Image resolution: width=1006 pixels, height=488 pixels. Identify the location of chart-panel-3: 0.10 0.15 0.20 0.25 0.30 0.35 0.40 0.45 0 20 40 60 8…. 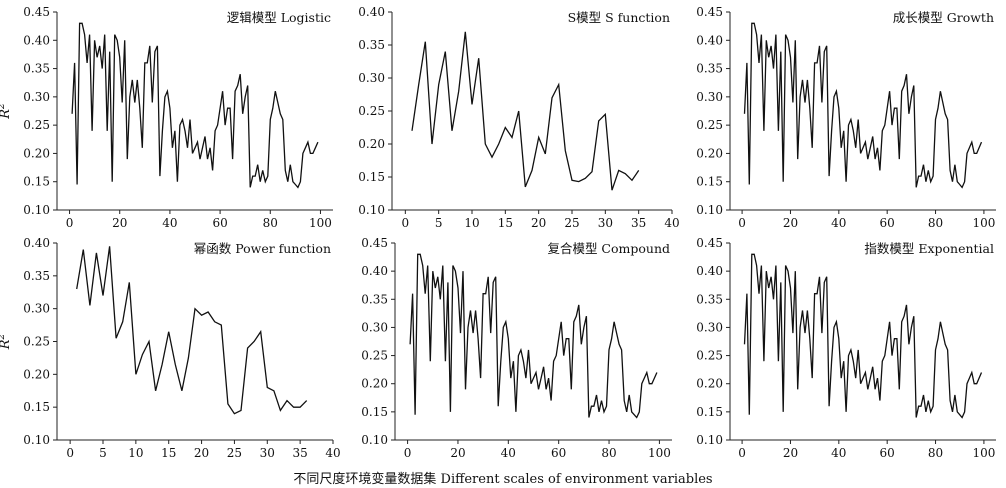
(846, 117).